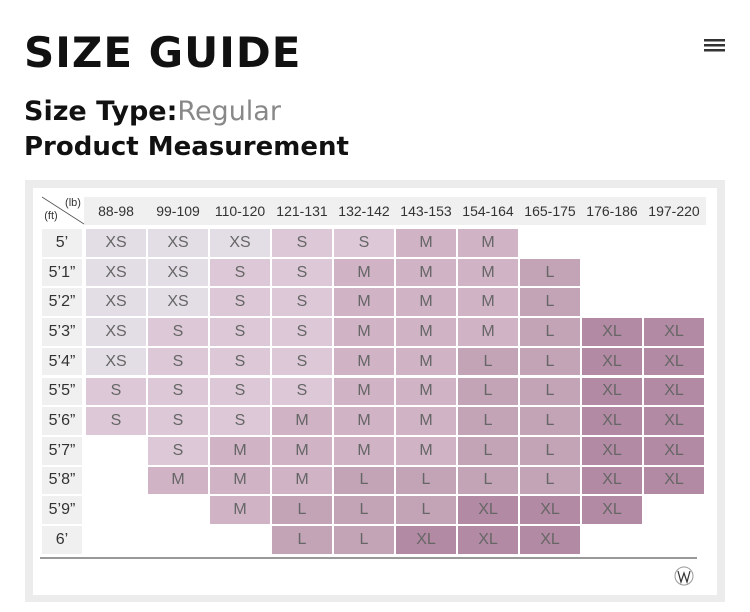 The width and height of the screenshot is (750, 612). I want to click on weight-header: 143-153, so click(426, 211).